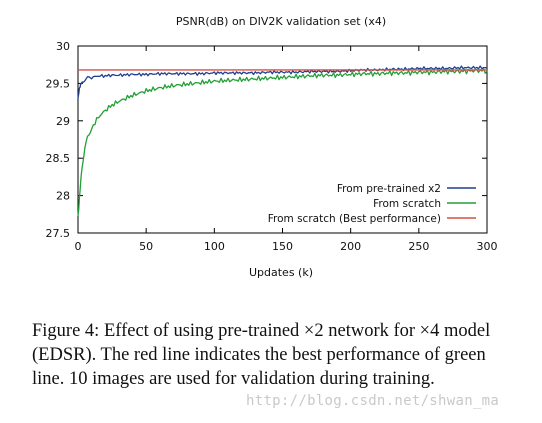 This screenshot has width=542, height=423. I want to click on x-tick-label: 200, so click(350, 246).